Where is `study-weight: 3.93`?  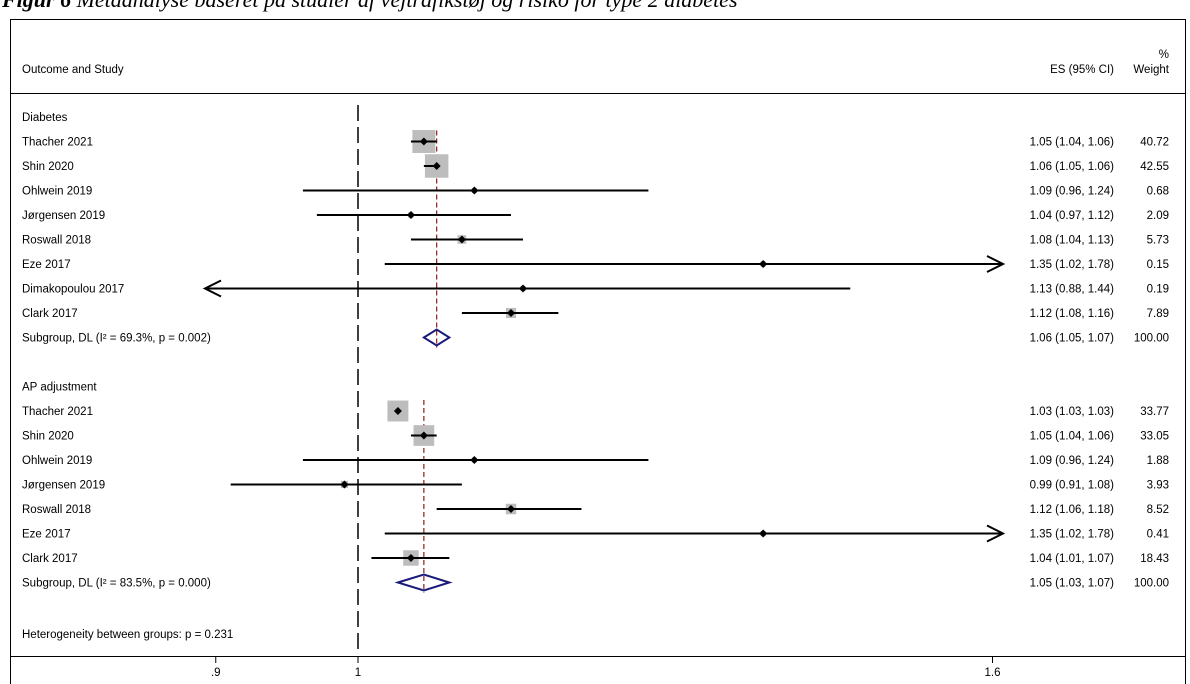
study-weight: 3.93 is located at coordinates (1158, 486).